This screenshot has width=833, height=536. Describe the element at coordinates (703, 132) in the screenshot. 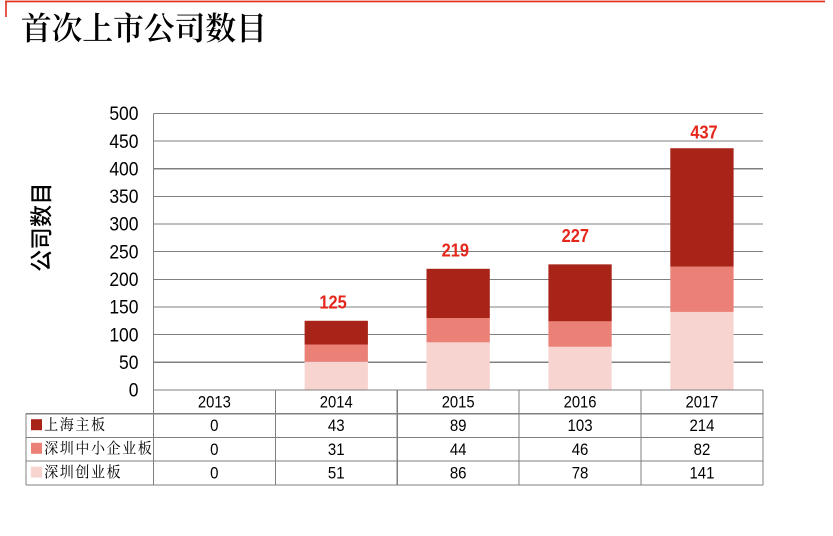

I see `svg-text: 437` at that location.